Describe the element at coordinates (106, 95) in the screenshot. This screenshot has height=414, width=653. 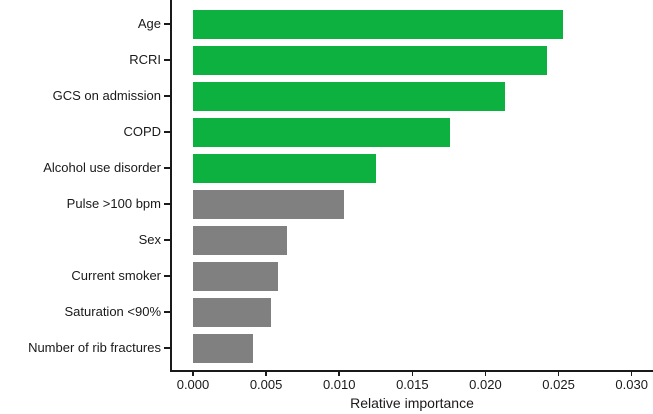
I see `y-axis-label: GCS on admission` at that location.